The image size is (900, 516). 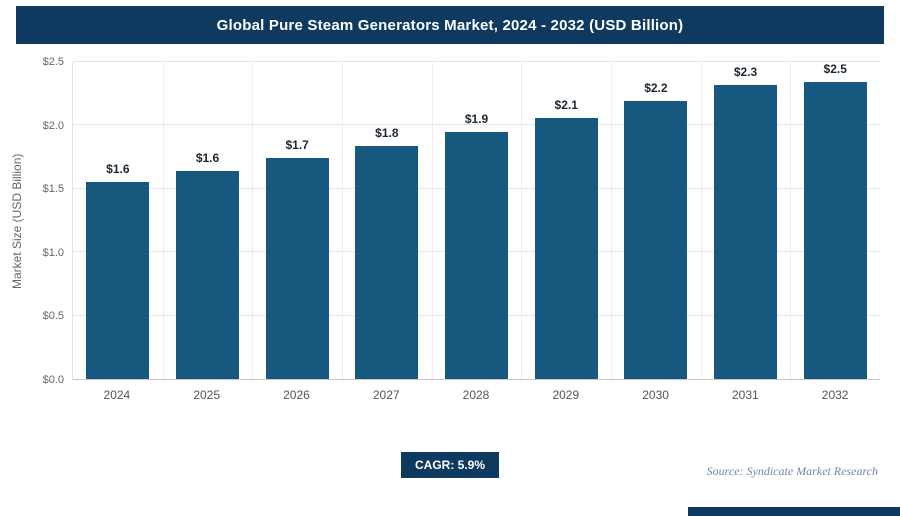 What do you see at coordinates (53, 125) in the screenshot?
I see `y-tick-label: $2.0` at bounding box center [53, 125].